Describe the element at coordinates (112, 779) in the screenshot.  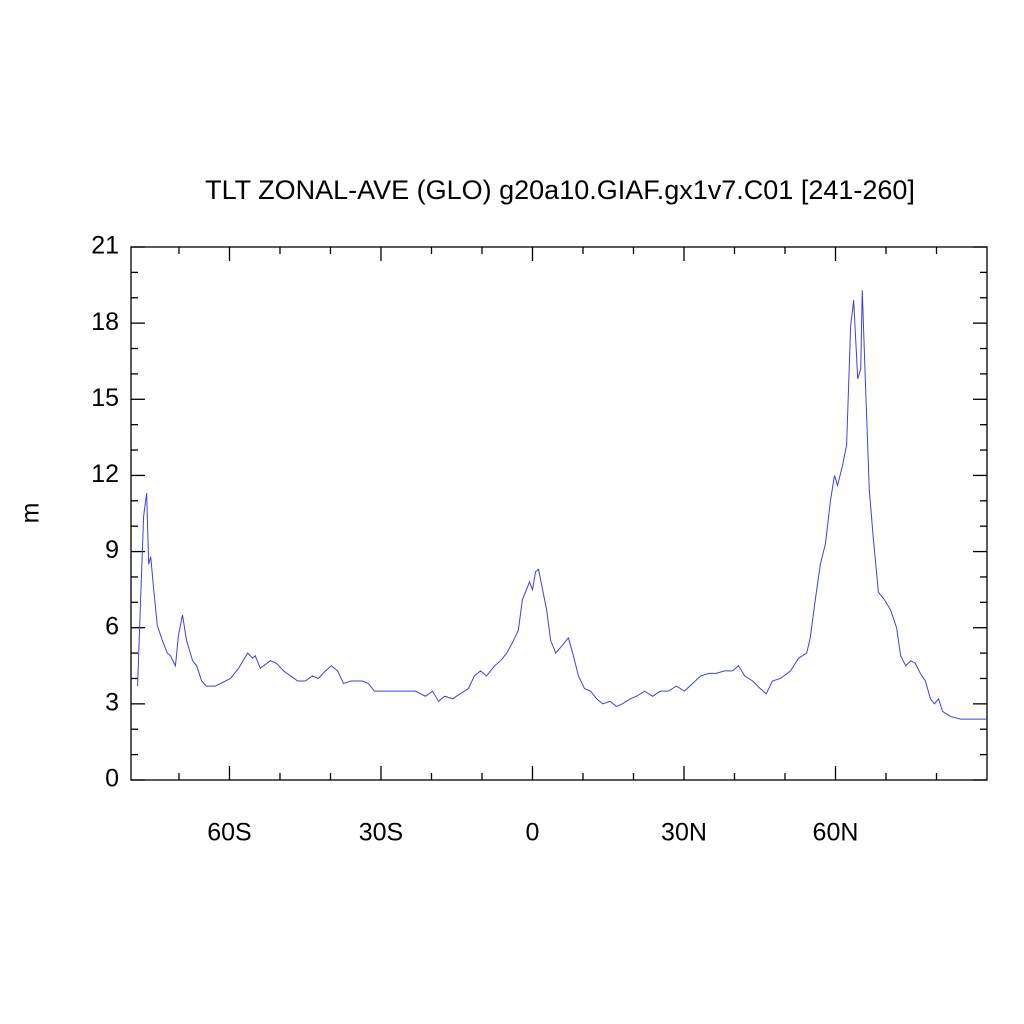
I see `y-tick-label: 0` at that location.